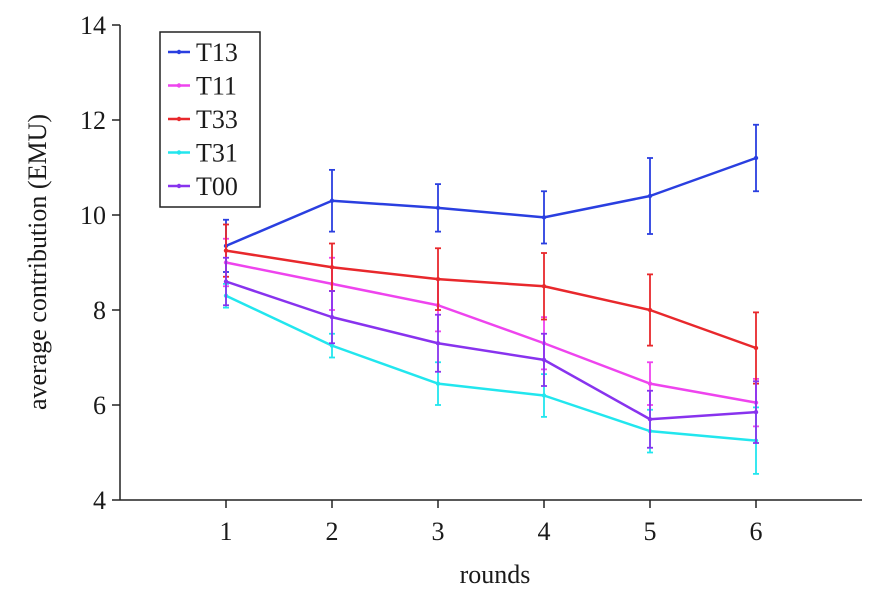  Describe the element at coordinates (226, 531) in the screenshot. I see `x-tick-label: 1` at that location.